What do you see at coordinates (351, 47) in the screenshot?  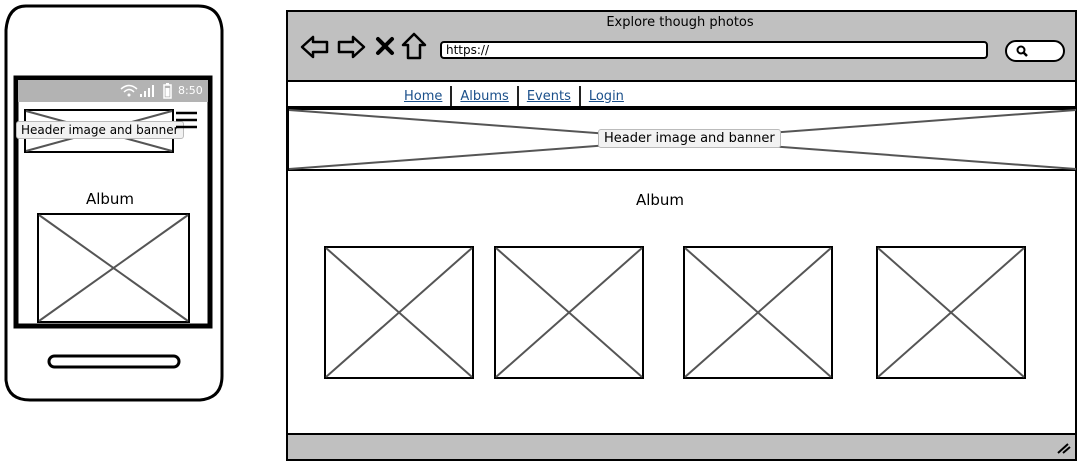 I see `forward-arrow-icon` at bounding box center [351, 47].